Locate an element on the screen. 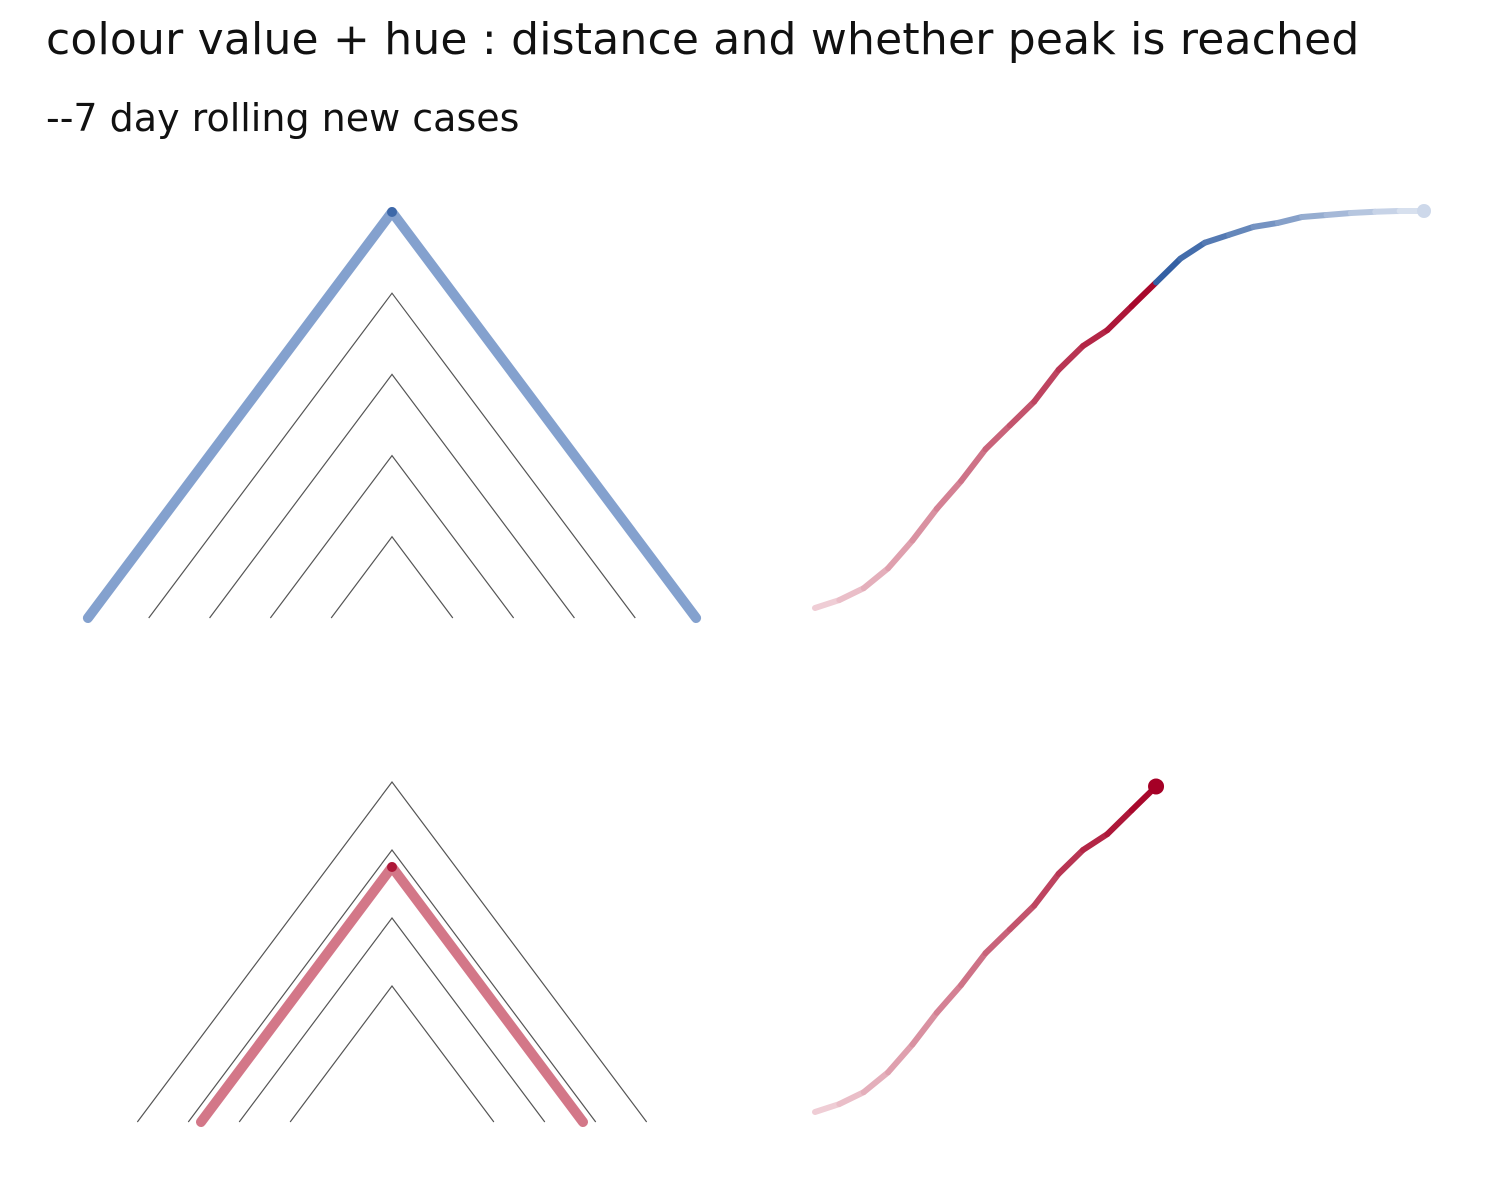 This screenshot has width=1500, height=1200. chart-subtitle: --7 day rolling new cases is located at coordinates (283, 118).